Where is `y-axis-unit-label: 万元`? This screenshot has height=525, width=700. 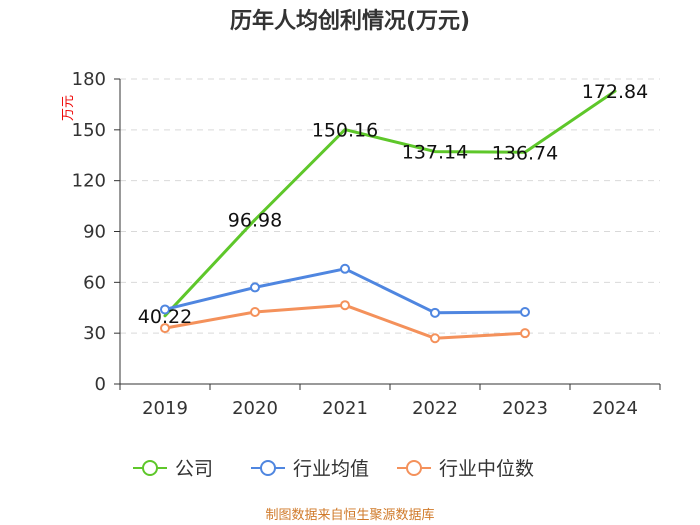 y-axis-unit-label: 万元 is located at coordinates (68, 108).